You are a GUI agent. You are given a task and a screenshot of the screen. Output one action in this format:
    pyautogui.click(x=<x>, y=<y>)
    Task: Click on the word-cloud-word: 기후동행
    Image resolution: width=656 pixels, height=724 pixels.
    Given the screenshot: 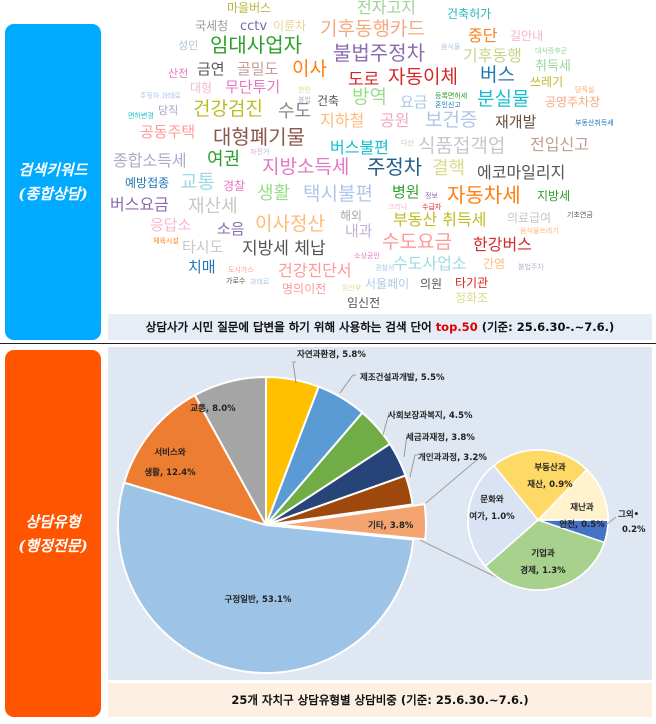 What is the action you would take?
    pyautogui.click(x=492, y=55)
    